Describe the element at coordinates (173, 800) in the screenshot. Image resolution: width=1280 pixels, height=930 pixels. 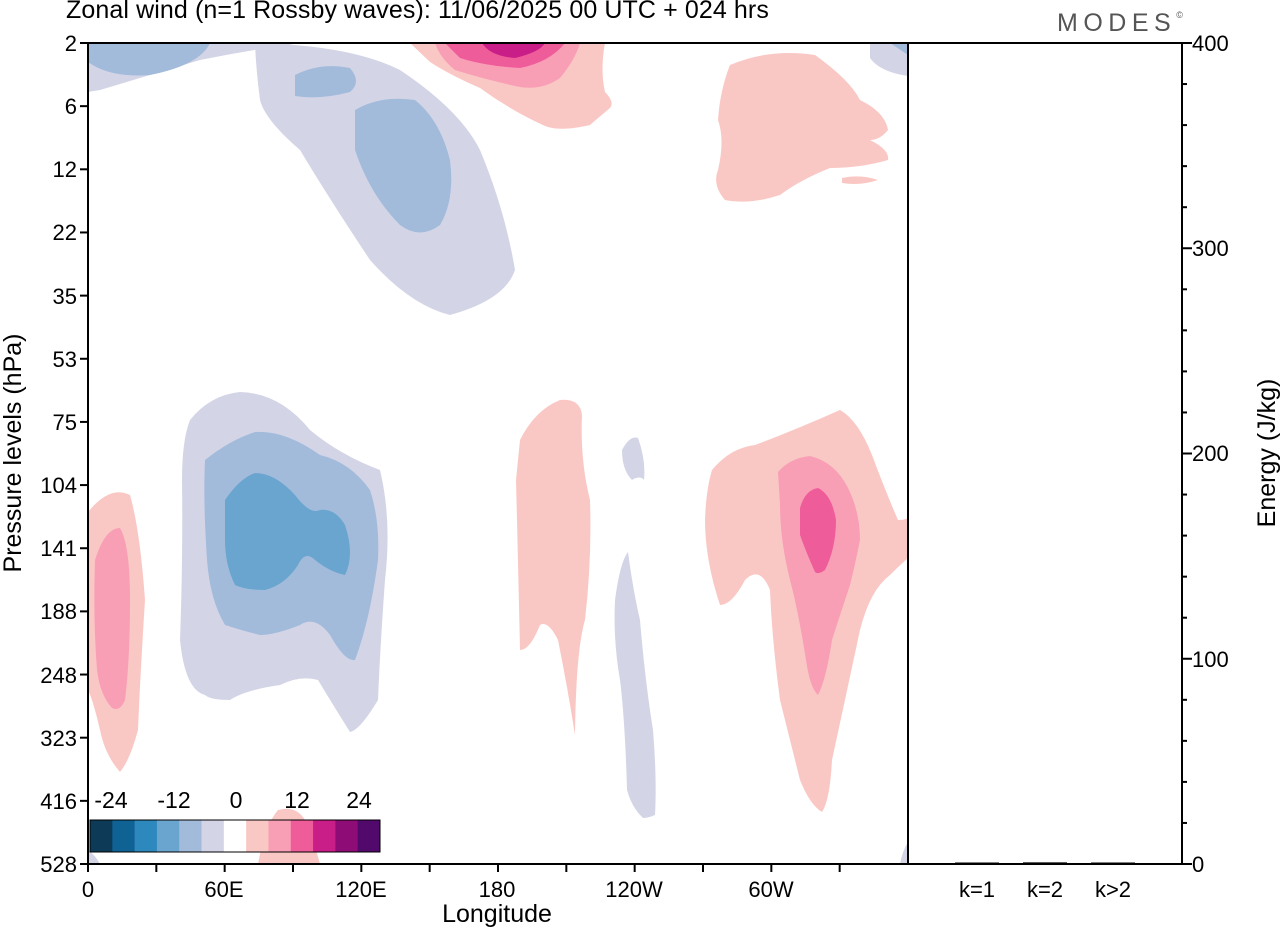
I see `cb-label-neg12: -12` at that location.